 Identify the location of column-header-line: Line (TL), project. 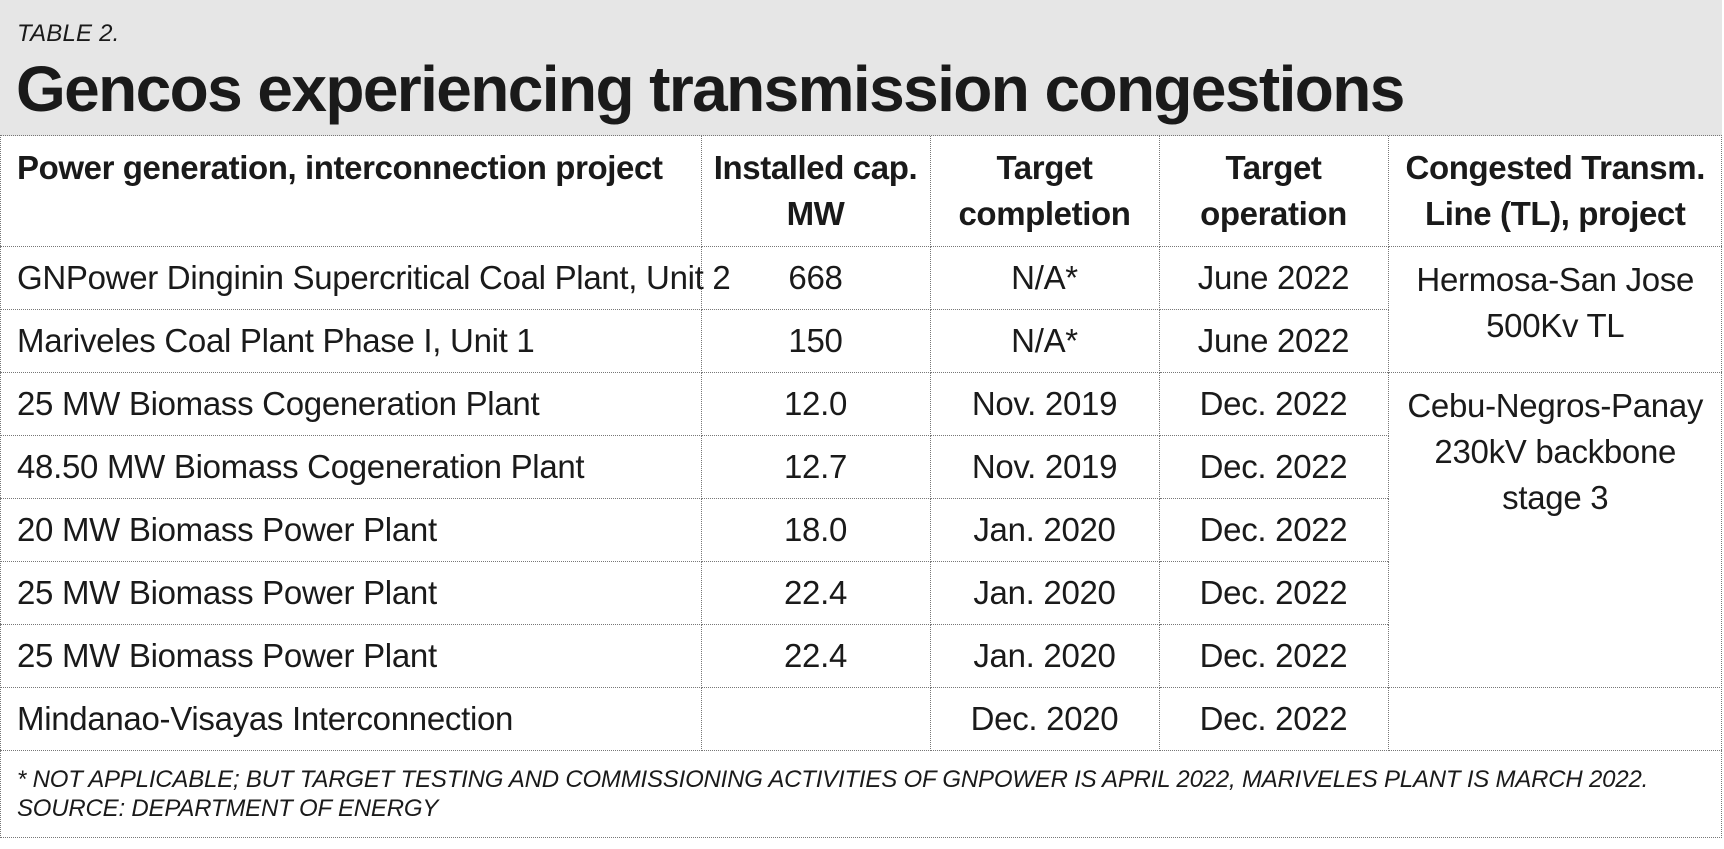
(1555, 213).